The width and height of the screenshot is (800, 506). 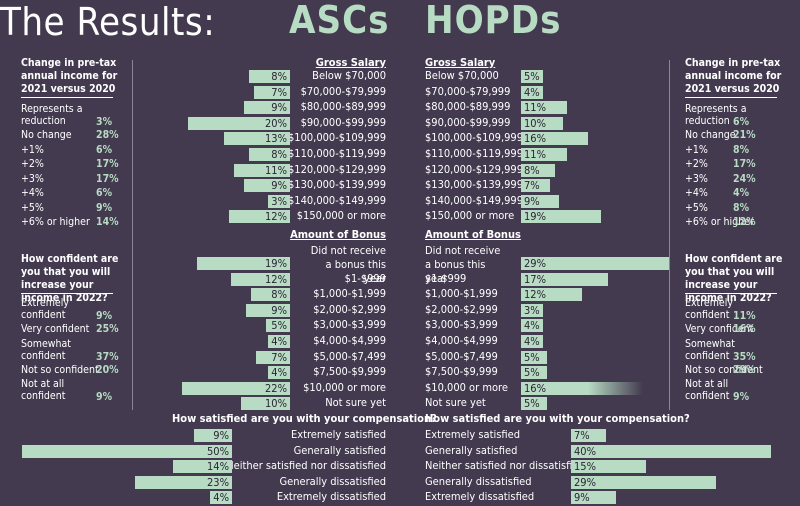 I want to click on hopd-bar-value: 4%, so click(x=532, y=326).